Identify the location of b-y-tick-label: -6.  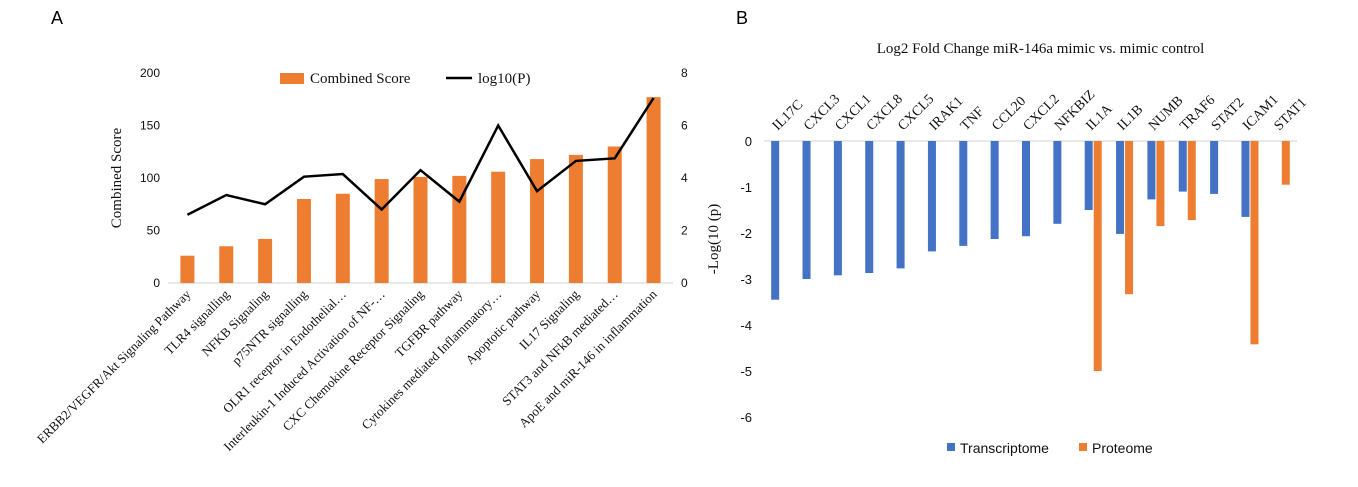
(746, 417).